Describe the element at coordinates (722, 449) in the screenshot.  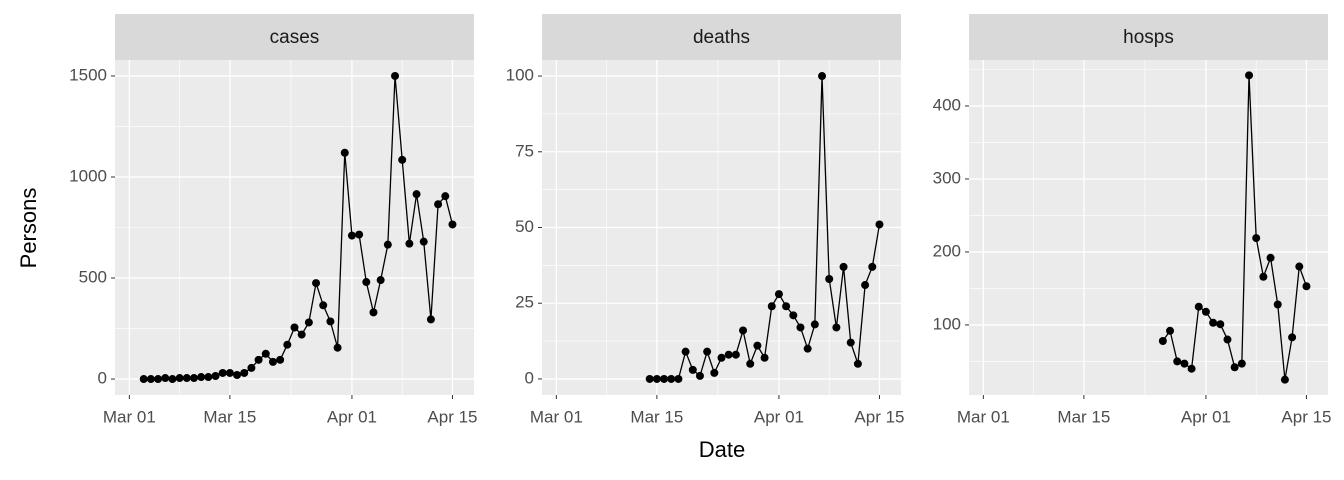
I see `x-axis-label: Date` at that location.